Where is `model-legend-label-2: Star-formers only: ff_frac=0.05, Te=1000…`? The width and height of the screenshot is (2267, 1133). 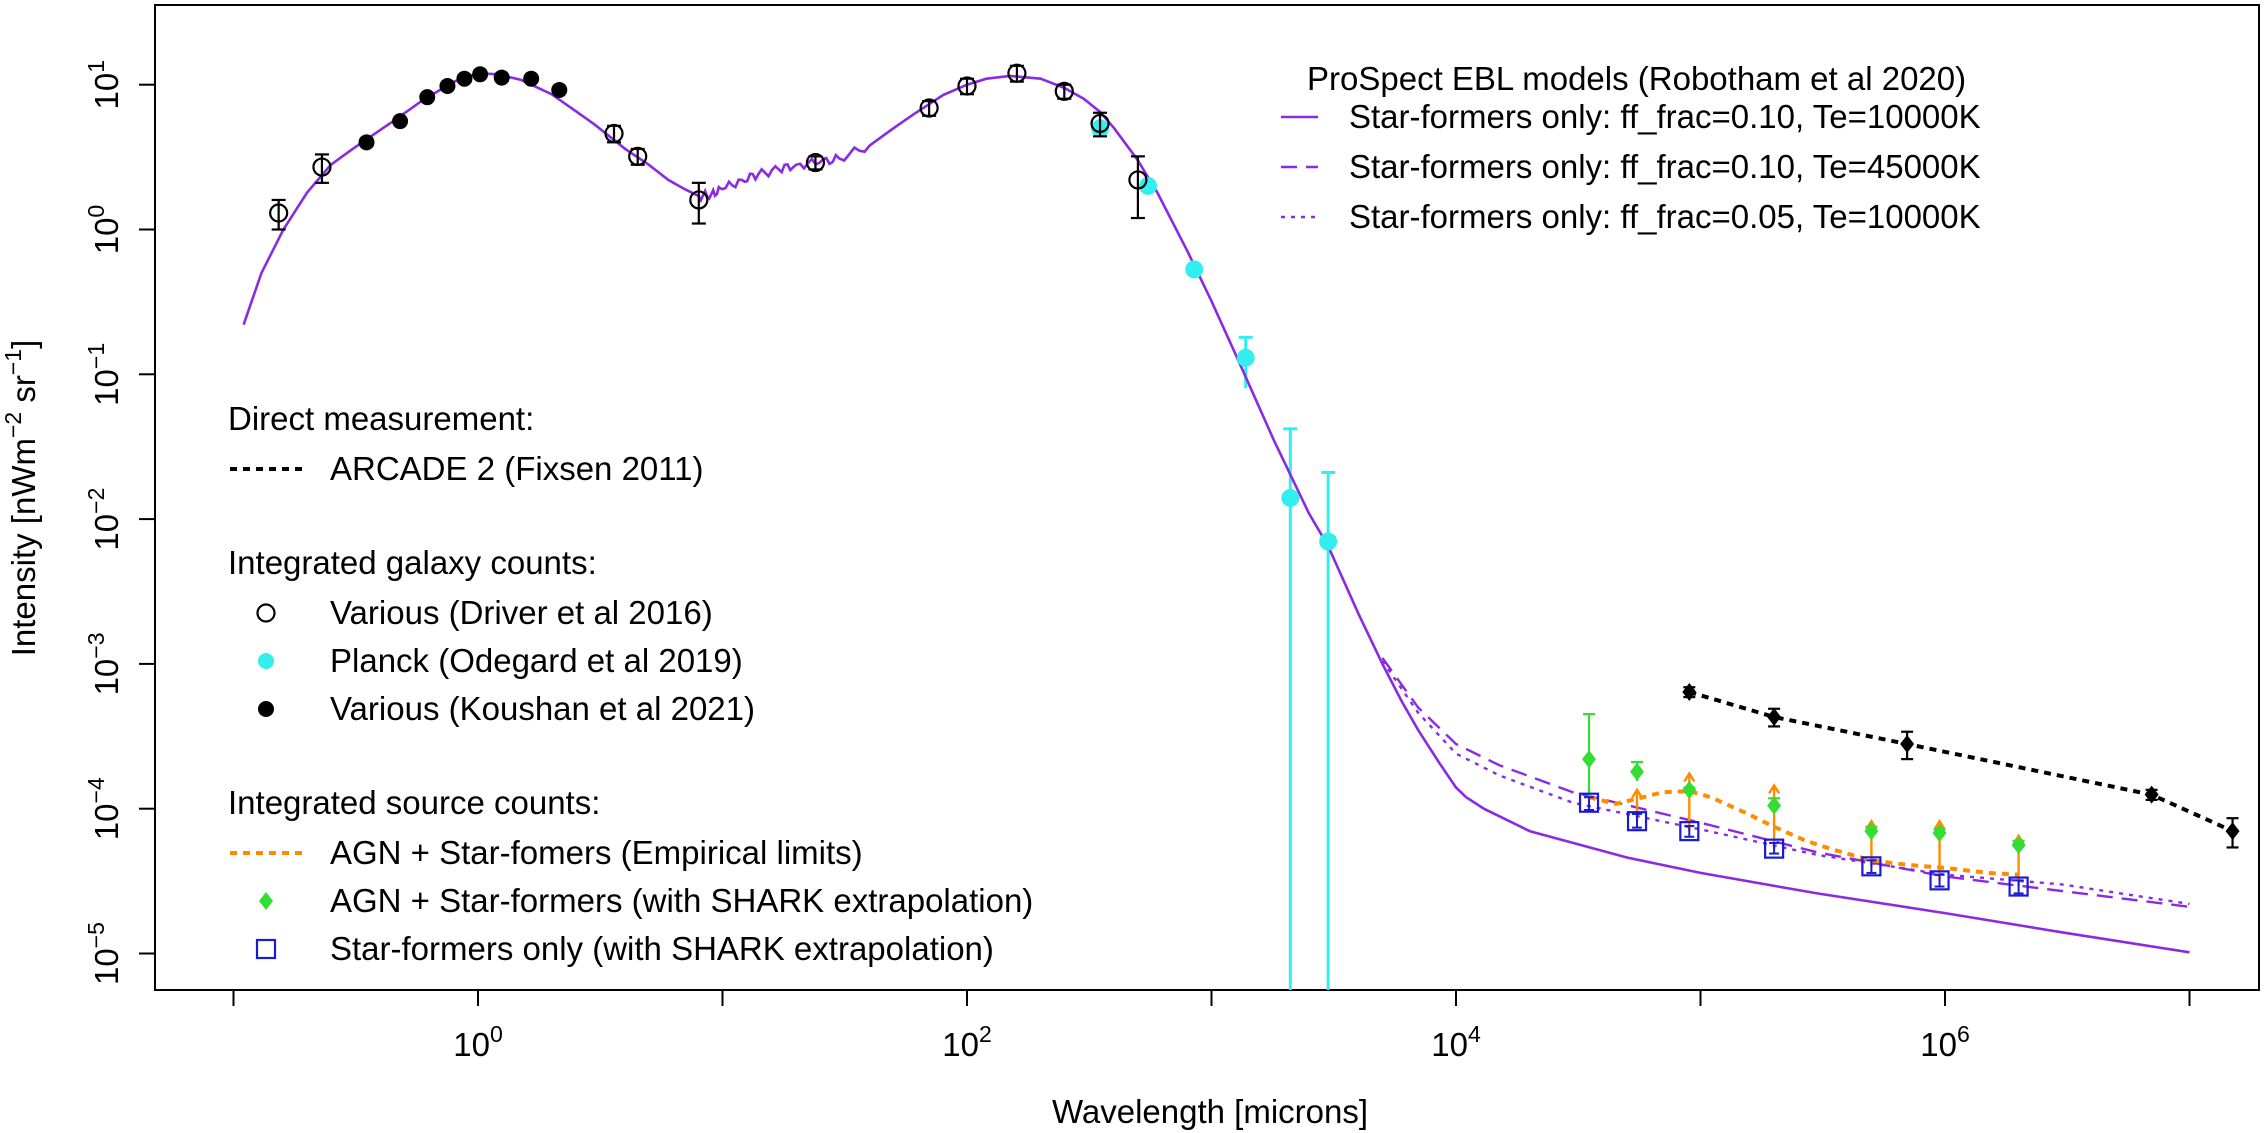 model-legend-label-2: Star-formers only: ff_frac=0.05, Te=1000… is located at coordinates (1665, 216).